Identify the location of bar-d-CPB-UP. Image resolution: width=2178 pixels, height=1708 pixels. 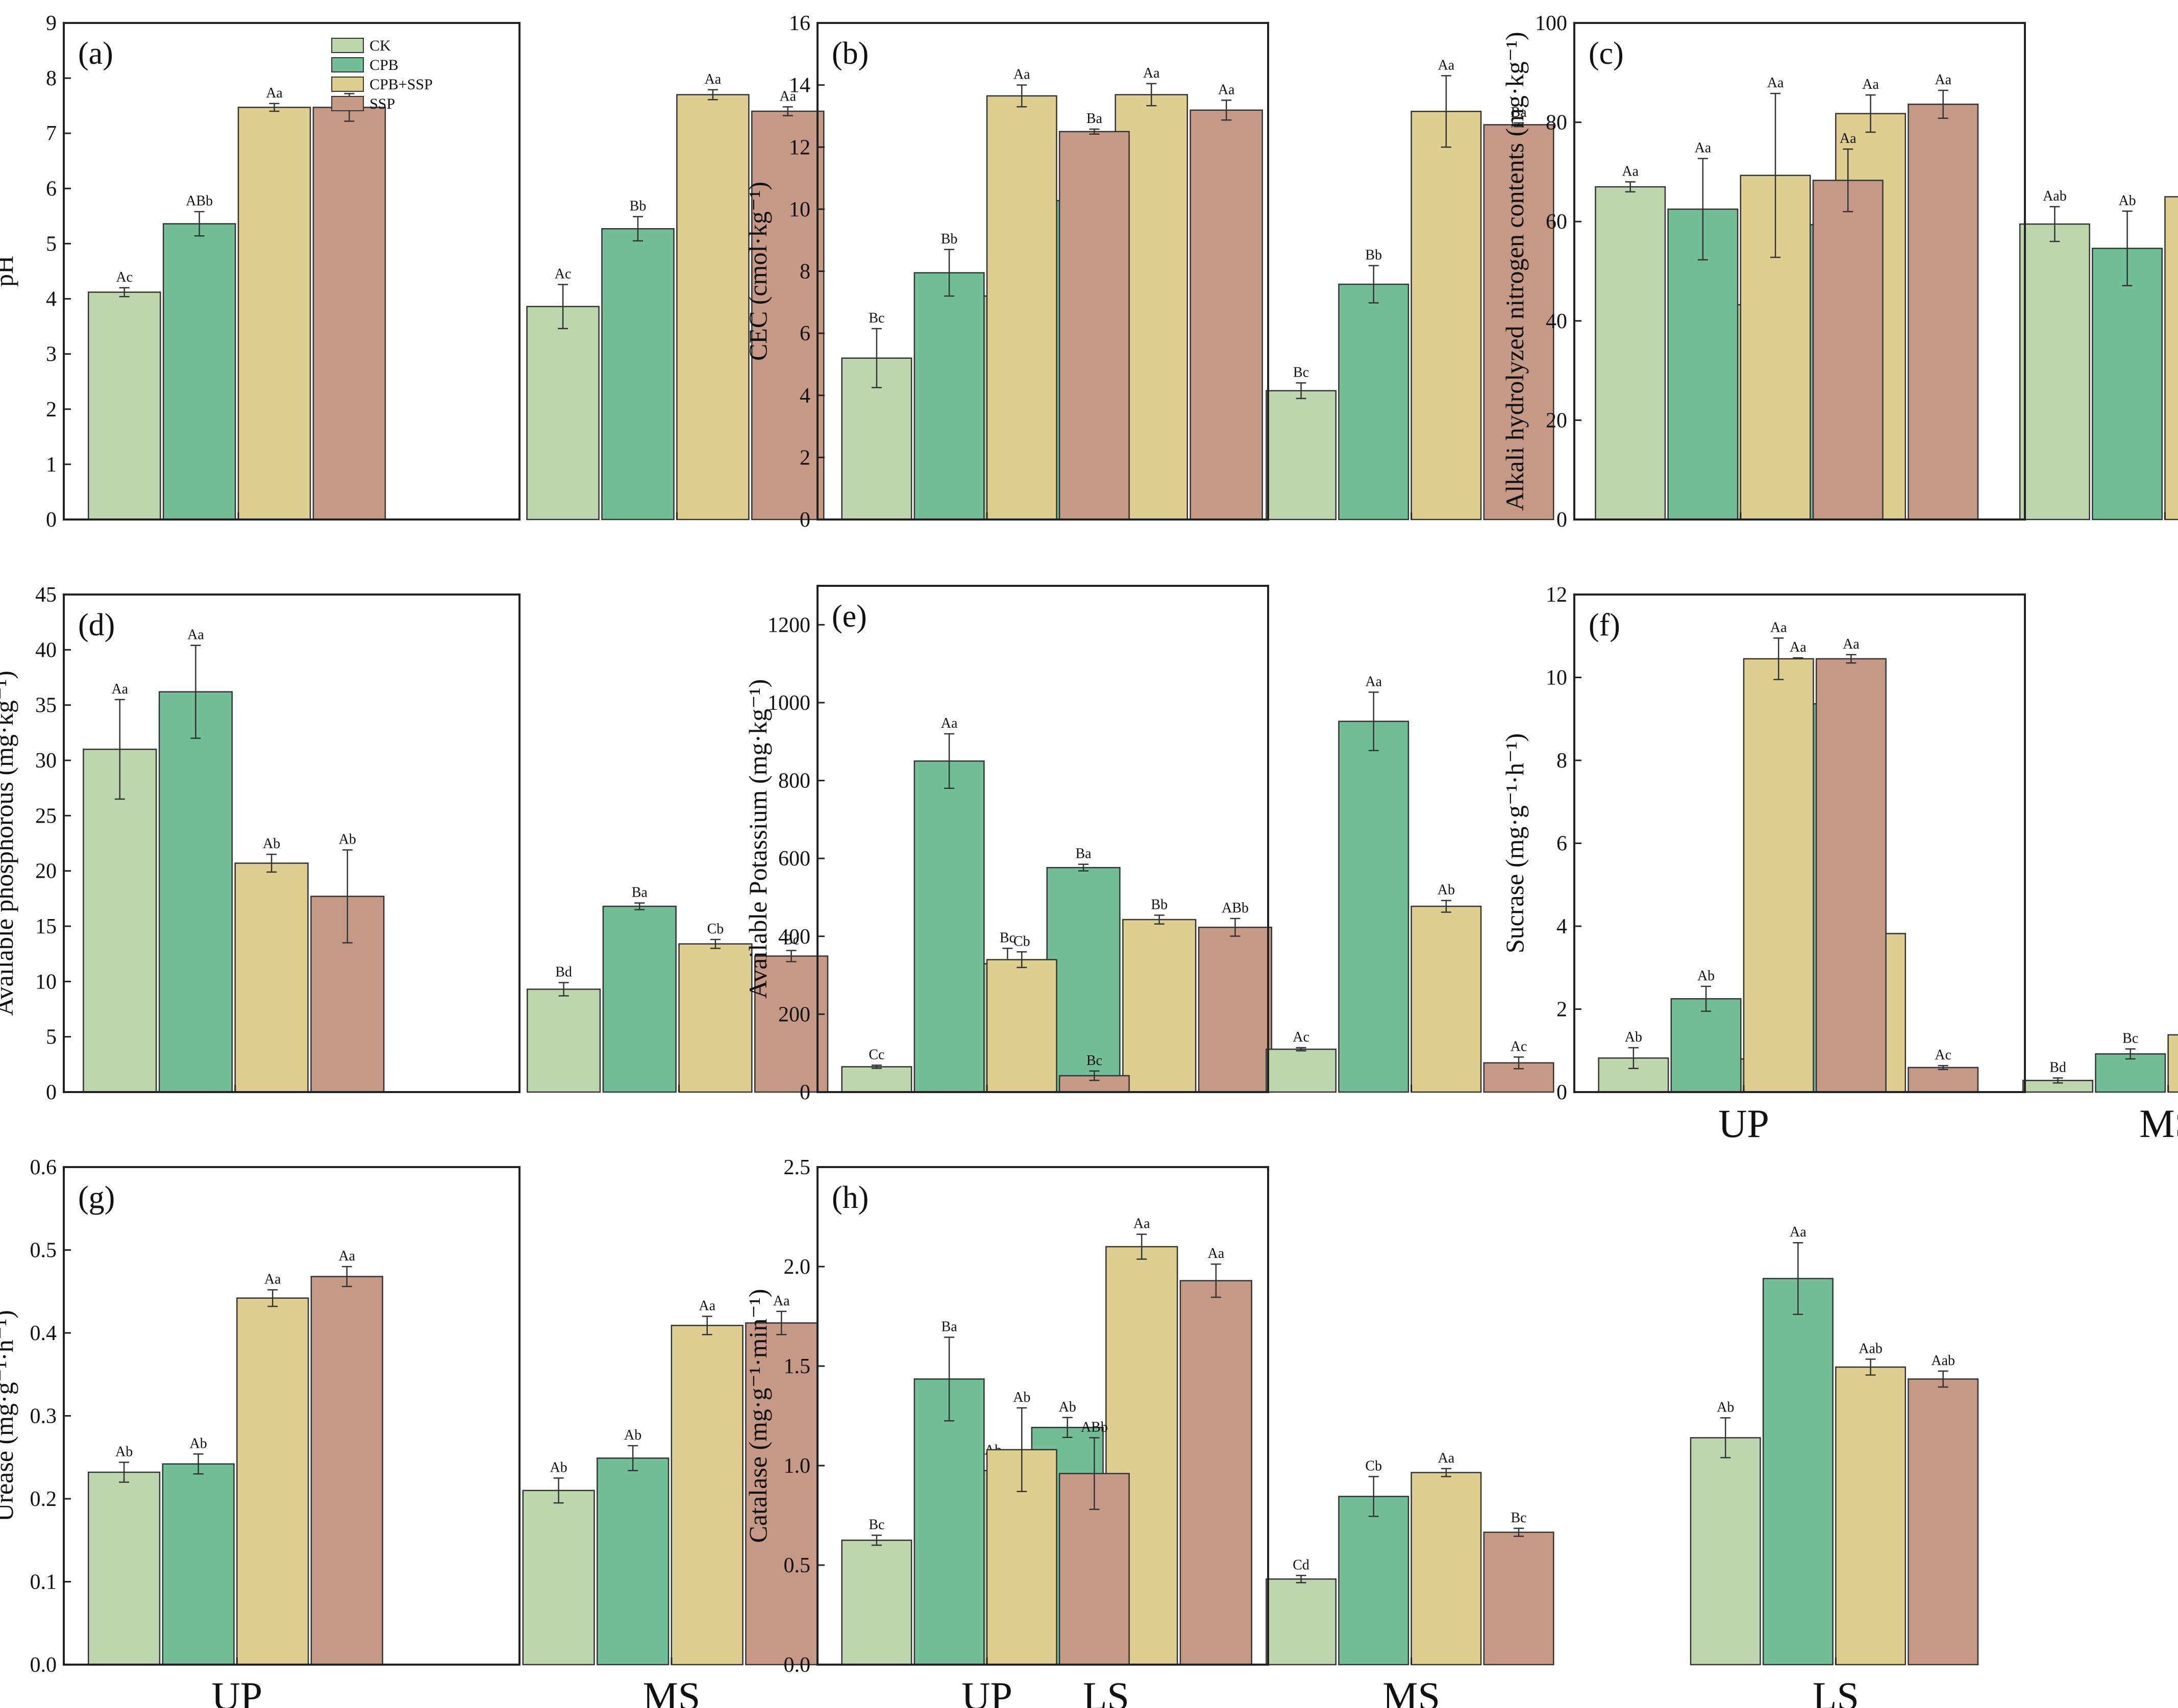
(195, 892).